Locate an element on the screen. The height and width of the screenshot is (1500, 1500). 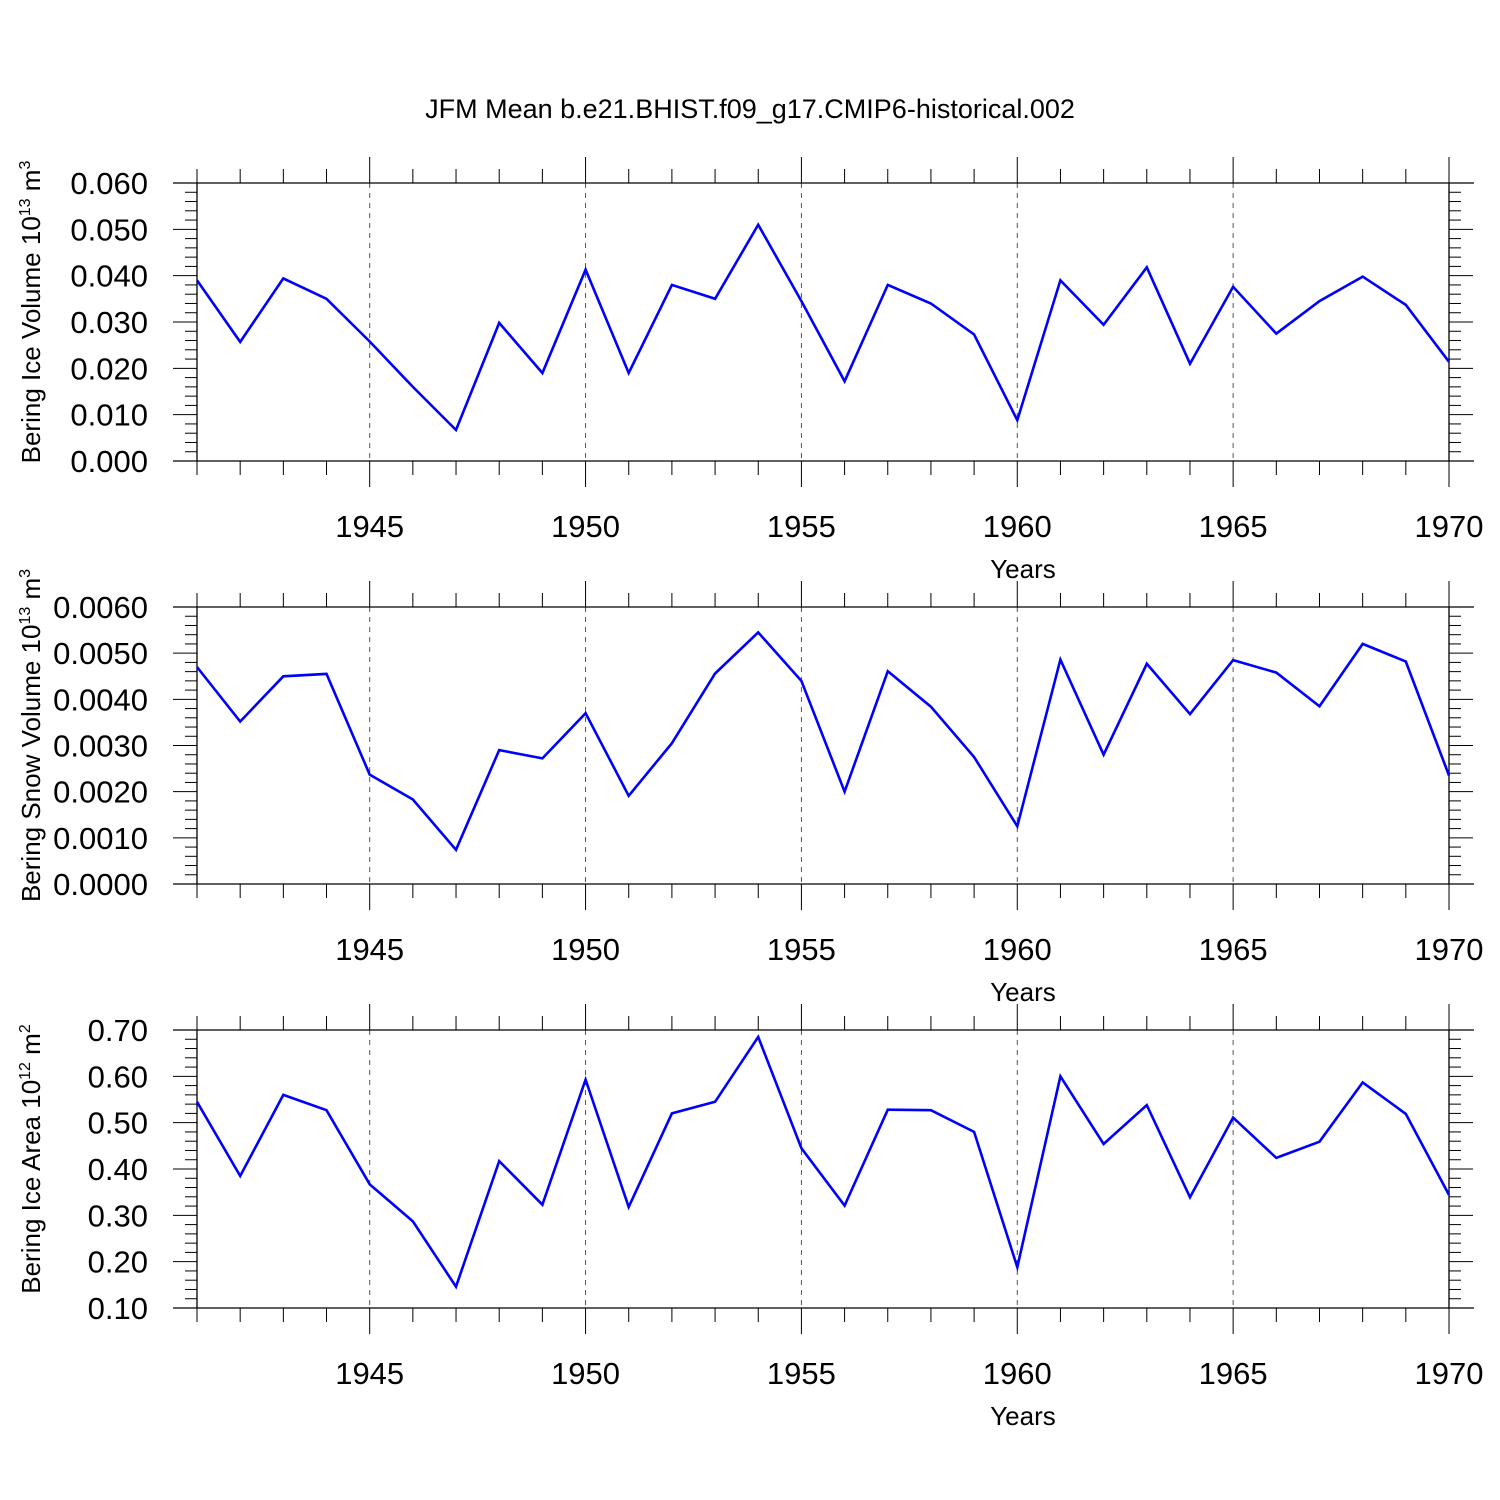
y-tick-label: 0.50 is located at coordinates (118, 1123).